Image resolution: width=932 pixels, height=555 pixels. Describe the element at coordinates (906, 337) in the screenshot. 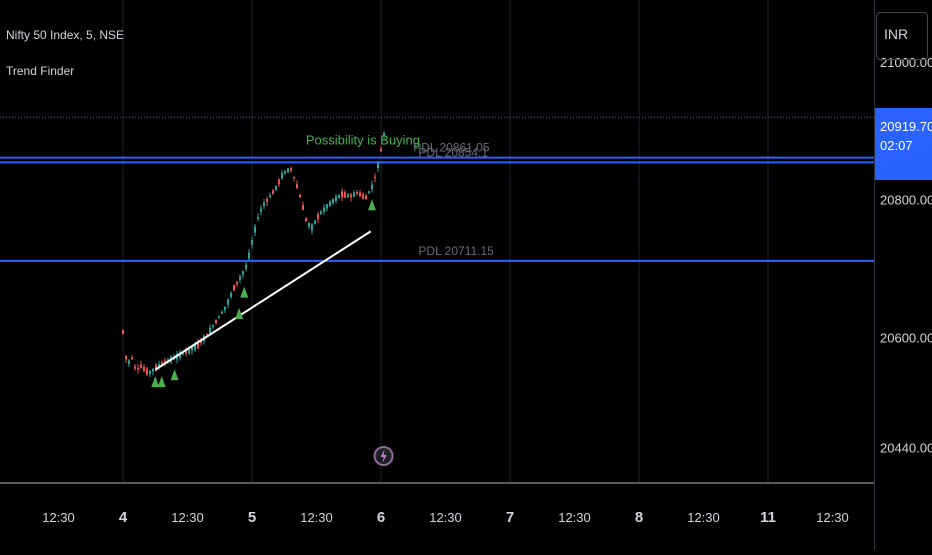

I see `price-tick-label: 20600.00` at that location.